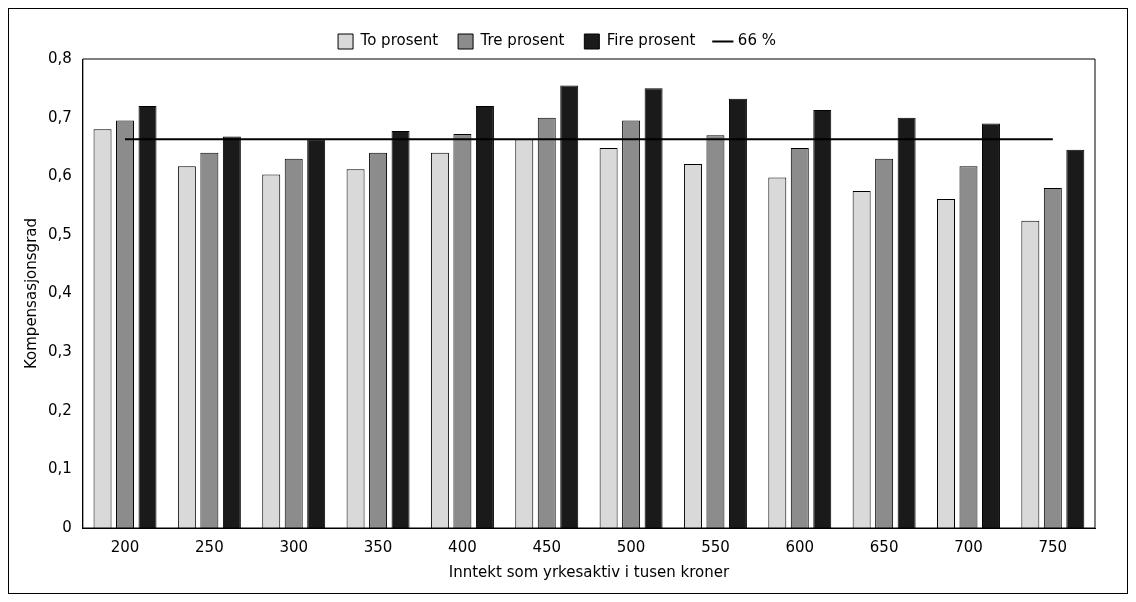  Describe the element at coordinates (589, 571) in the screenshot. I see `x-axis-title: Inntekt som yrkesaktiv i tusen kroner` at that location.